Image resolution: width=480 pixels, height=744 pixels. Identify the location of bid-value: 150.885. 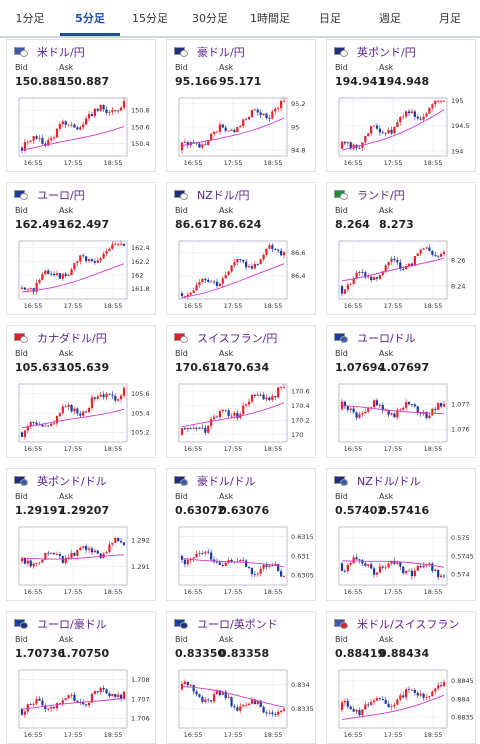
(40, 81).